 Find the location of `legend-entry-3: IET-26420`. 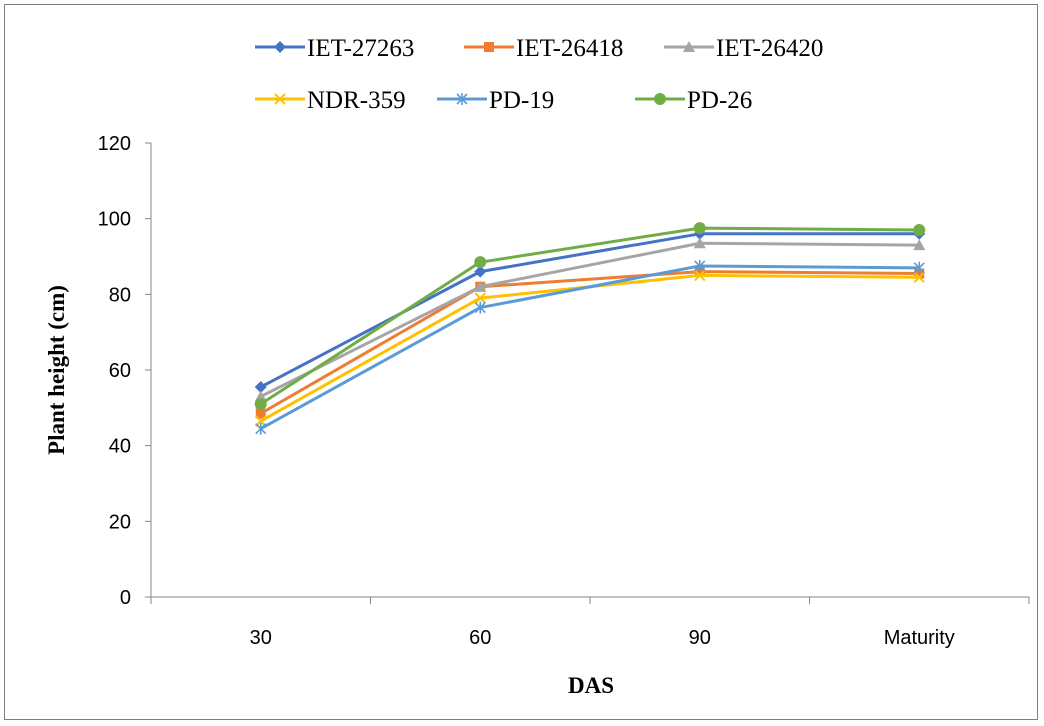

legend-entry-3: IET-26420 is located at coordinates (743, 48).